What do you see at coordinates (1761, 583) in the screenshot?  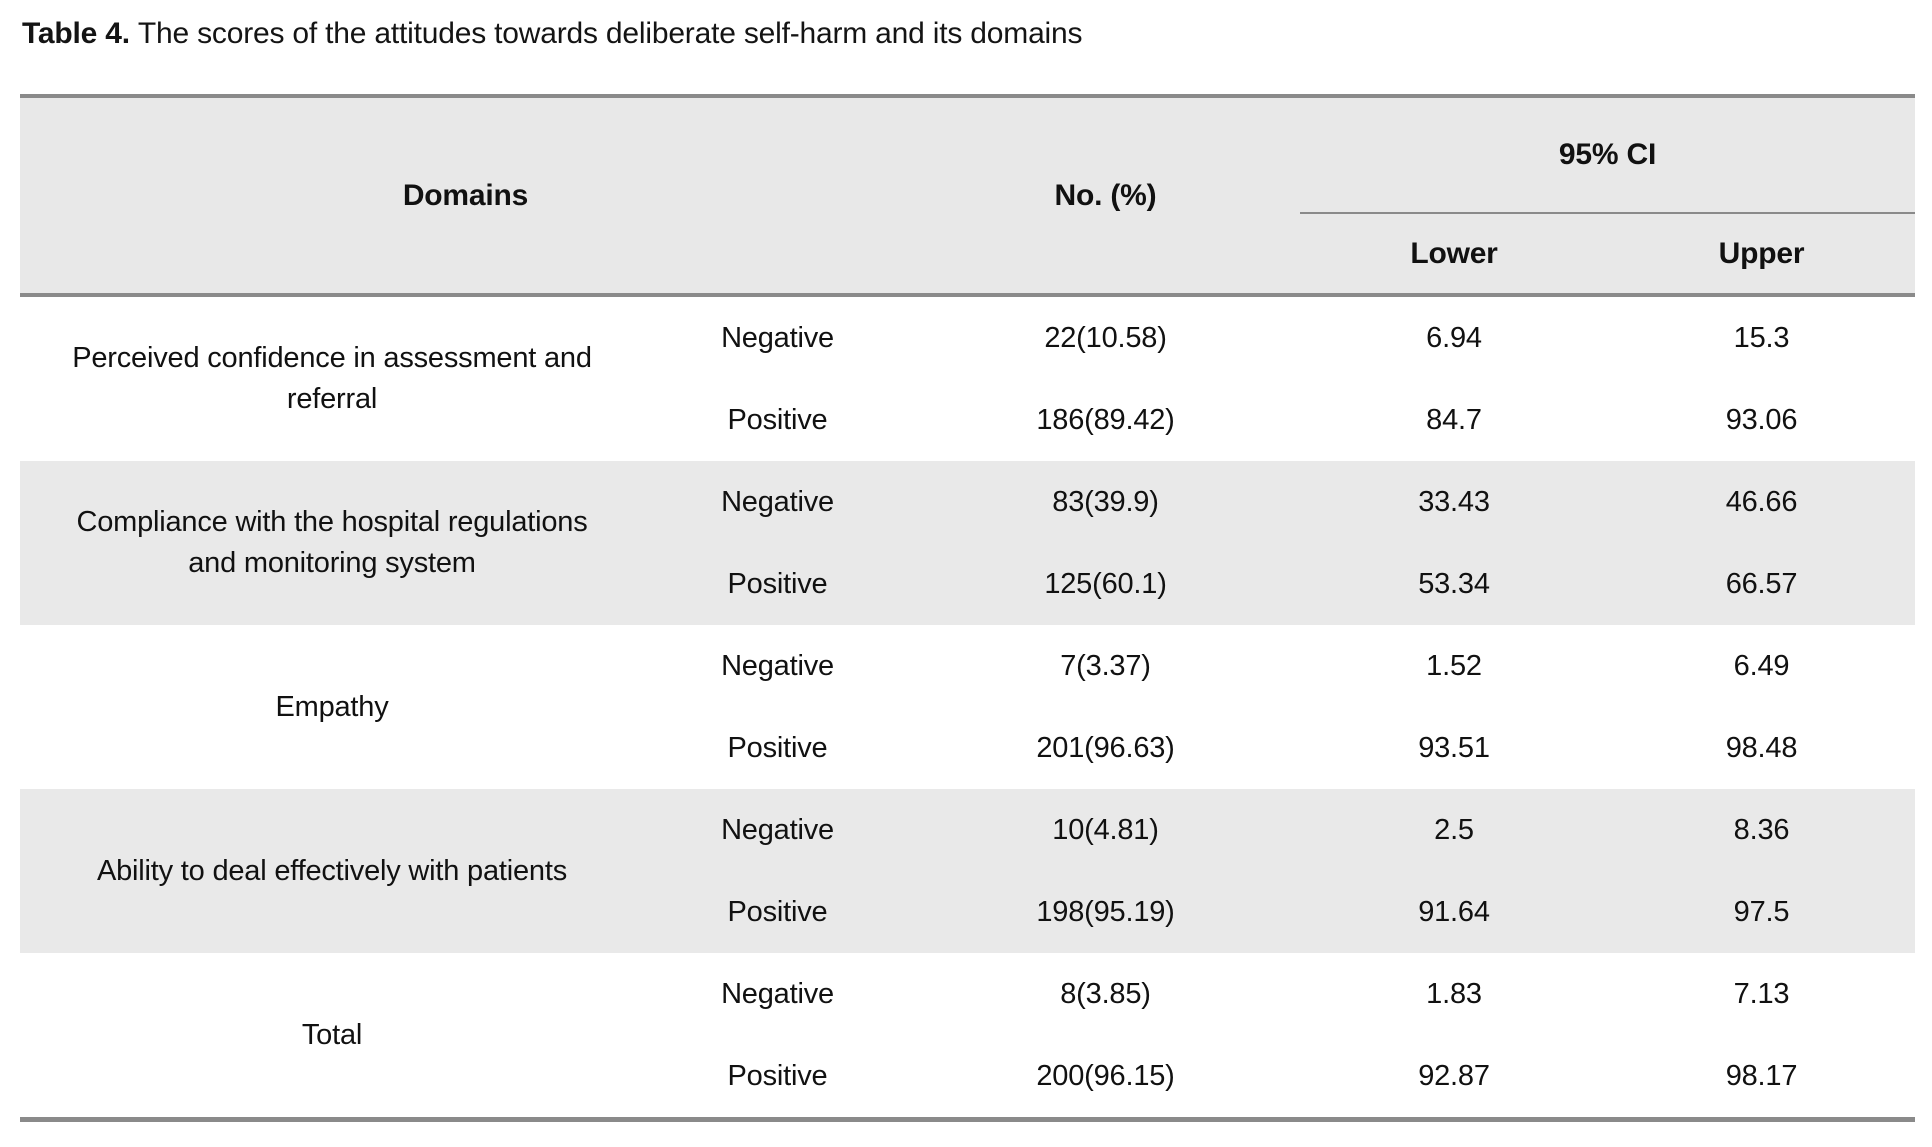 I see `ci-upper-cell: 66.57` at bounding box center [1761, 583].